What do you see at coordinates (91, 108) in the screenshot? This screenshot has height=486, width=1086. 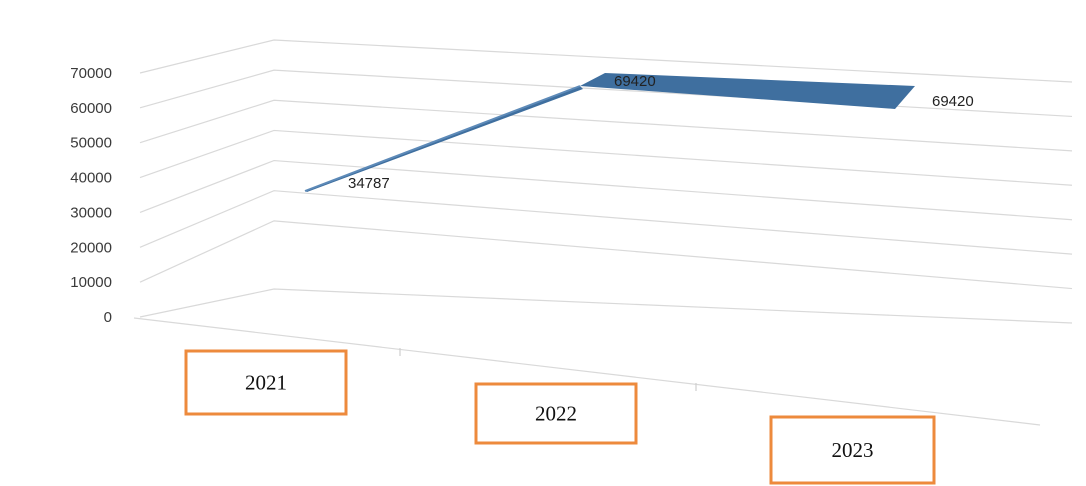 I see `y-tick-label: 60000` at bounding box center [91, 108].